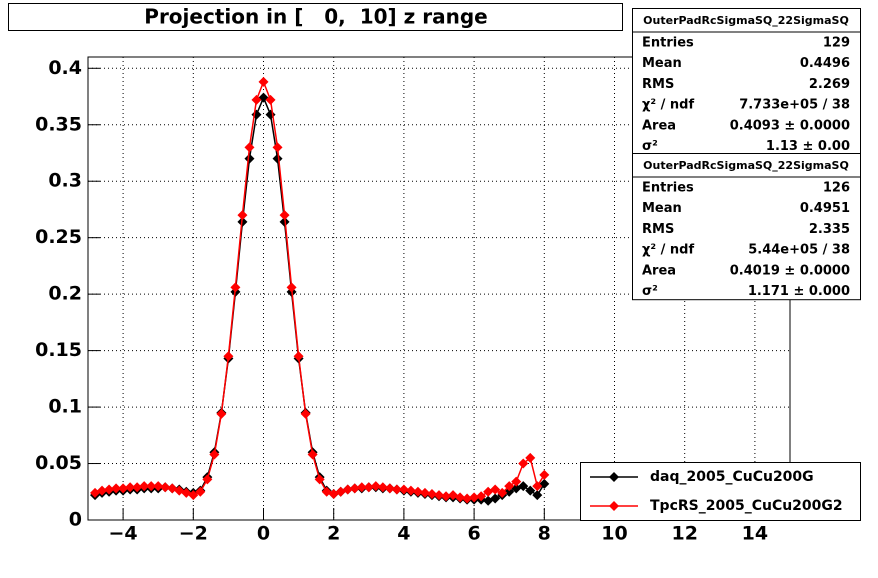 This screenshot has height=578, width=878. What do you see at coordinates (65, 407) in the screenshot?
I see `y-tick-label: 0.1` at bounding box center [65, 407].